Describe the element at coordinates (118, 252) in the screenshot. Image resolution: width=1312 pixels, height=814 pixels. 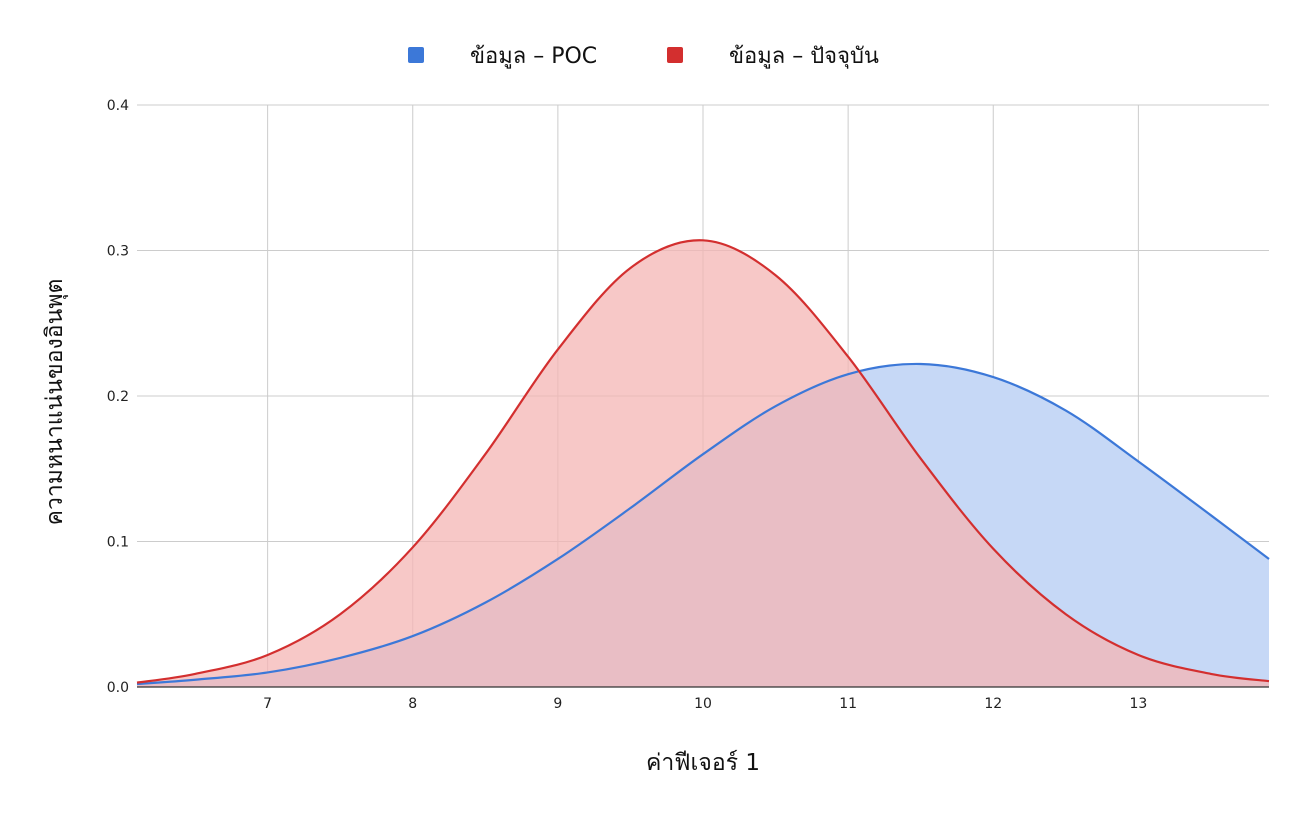
I see `y-tick-label: 0.3` at that location.